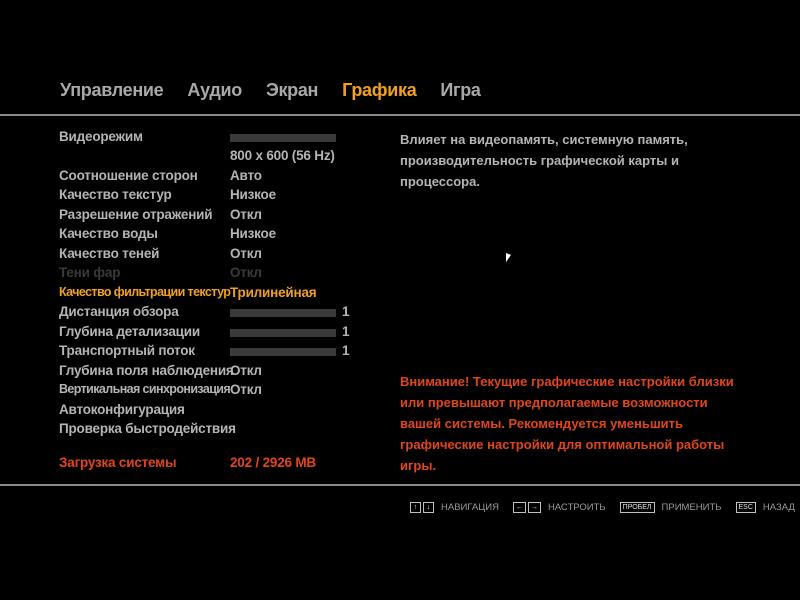 This screenshot has height=600, width=800. What do you see at coordinates (534, 507) in the screenshot?
I see `key-icon: →` at bounding box center [534, 507].